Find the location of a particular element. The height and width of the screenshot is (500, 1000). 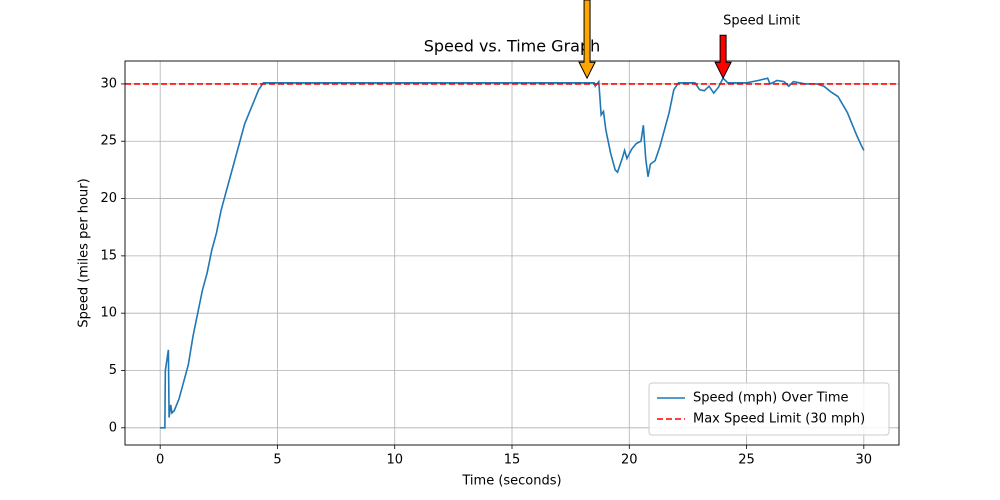

y-tick-label: 30 is located at coordinates (108, 83).